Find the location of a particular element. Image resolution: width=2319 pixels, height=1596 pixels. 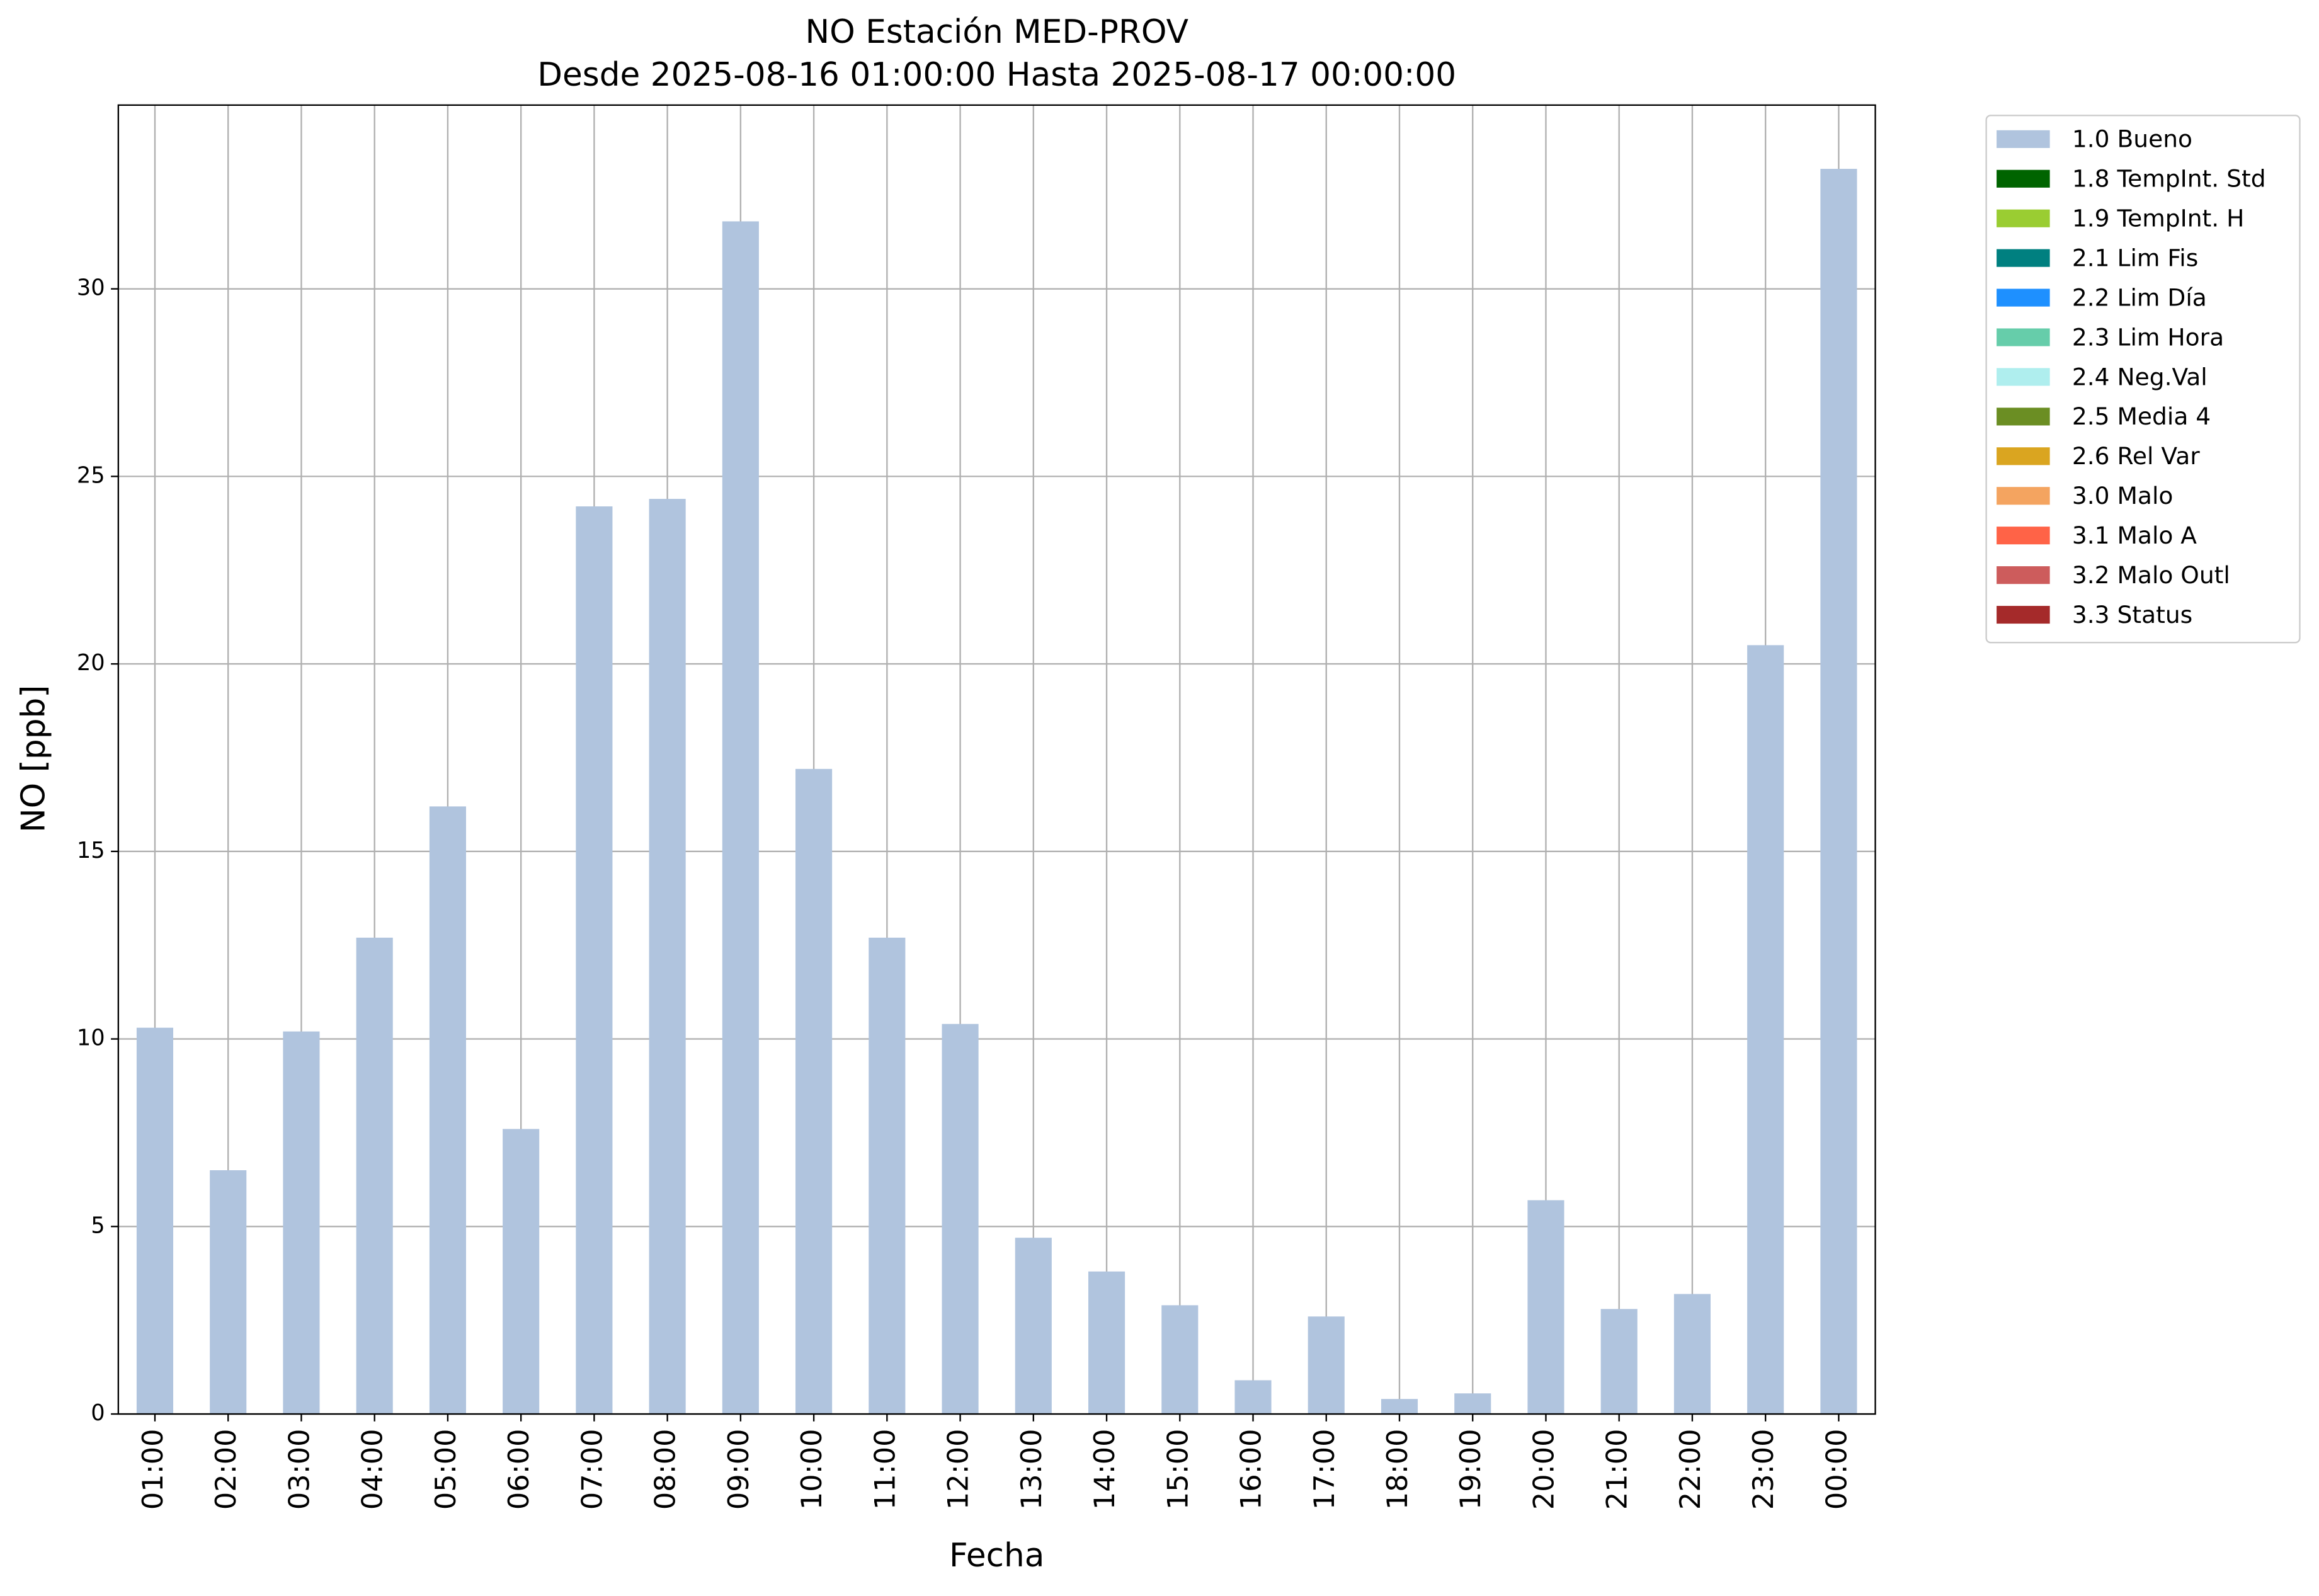

x-tick-label: 04:00 is located at coordinates (372, 1469).